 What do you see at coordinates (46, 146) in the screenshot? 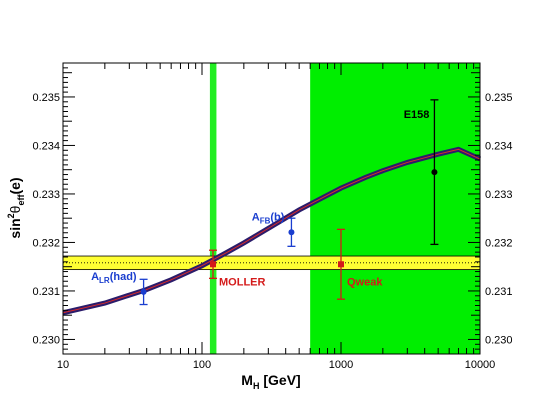
I see `y-tick-label-left-4: 0.234` at bounding box center [46, 146].